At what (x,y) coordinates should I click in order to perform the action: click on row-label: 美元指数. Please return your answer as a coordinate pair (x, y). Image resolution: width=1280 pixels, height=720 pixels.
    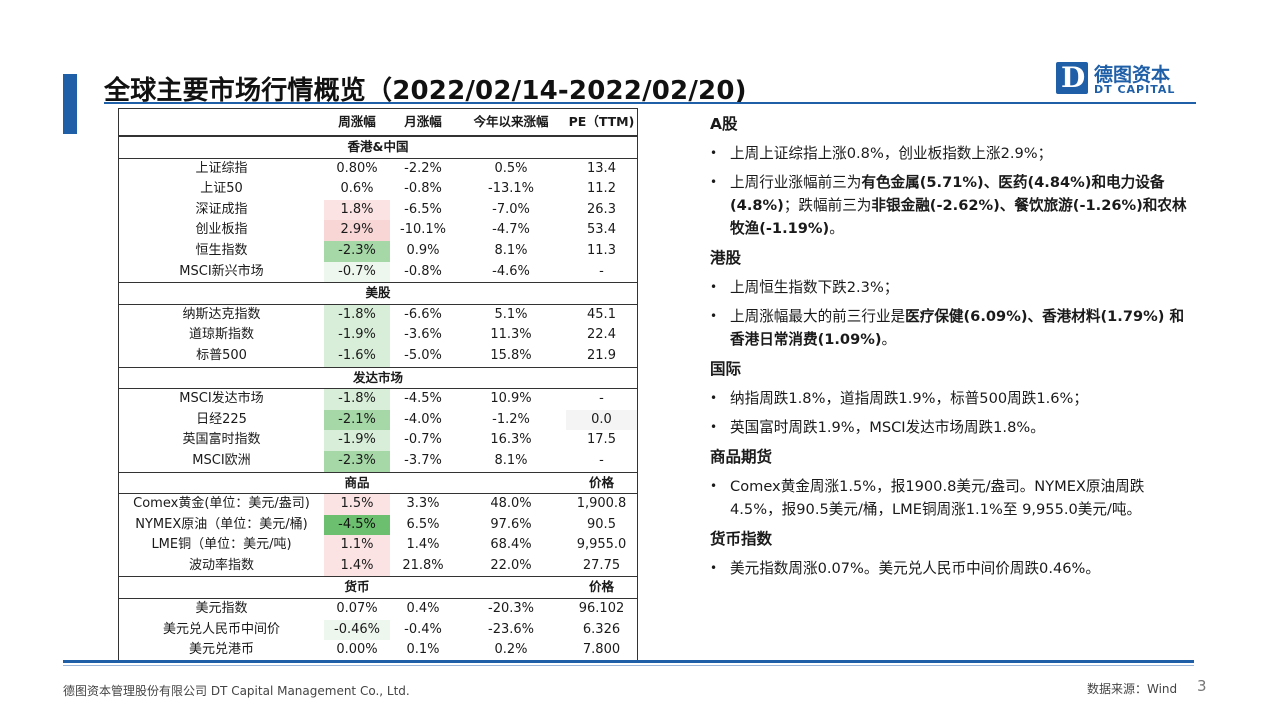
    Looking at the image, I should click on (221, 609).